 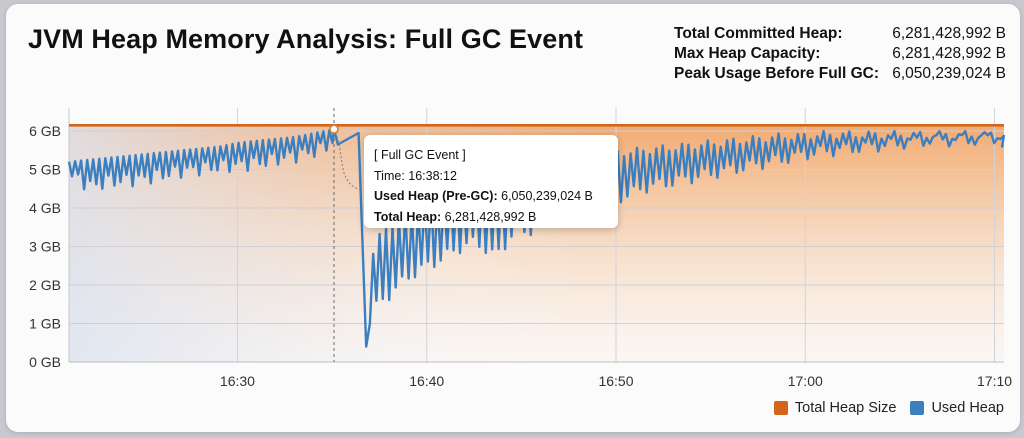 I want to click on tooltip-total-label: Total Heap:, so click(x=408, y=216).